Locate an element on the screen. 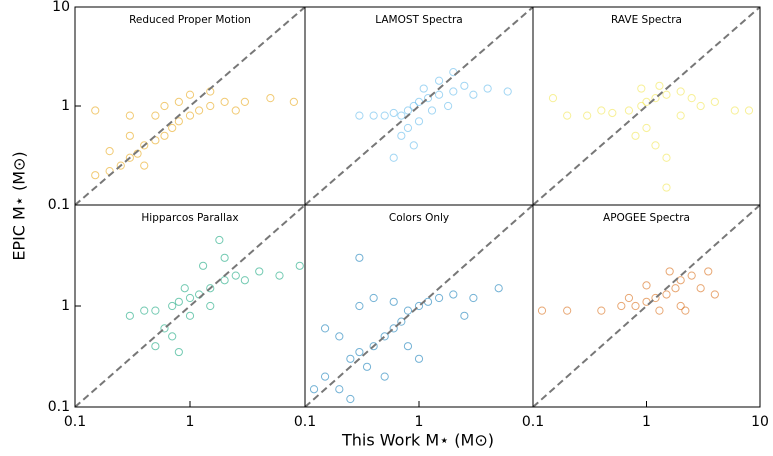 The image size is (773, 456). y-tick-label: 10 is located at coordinates (61, 7).